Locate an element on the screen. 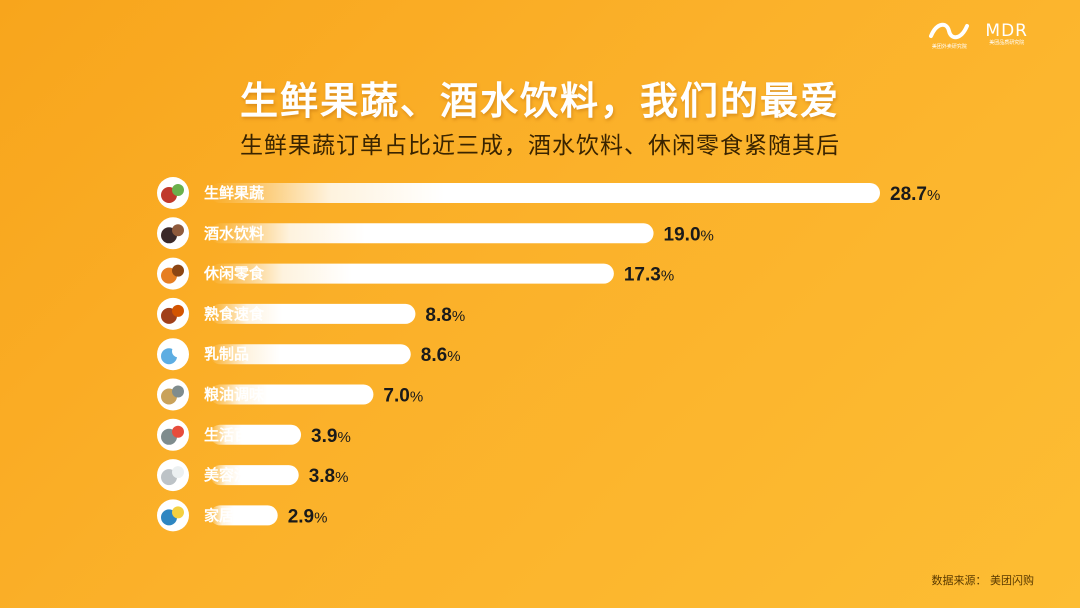 This screenshot has height=608, width=1080. wine-bottle-icon is located at coordinates (173, 233).